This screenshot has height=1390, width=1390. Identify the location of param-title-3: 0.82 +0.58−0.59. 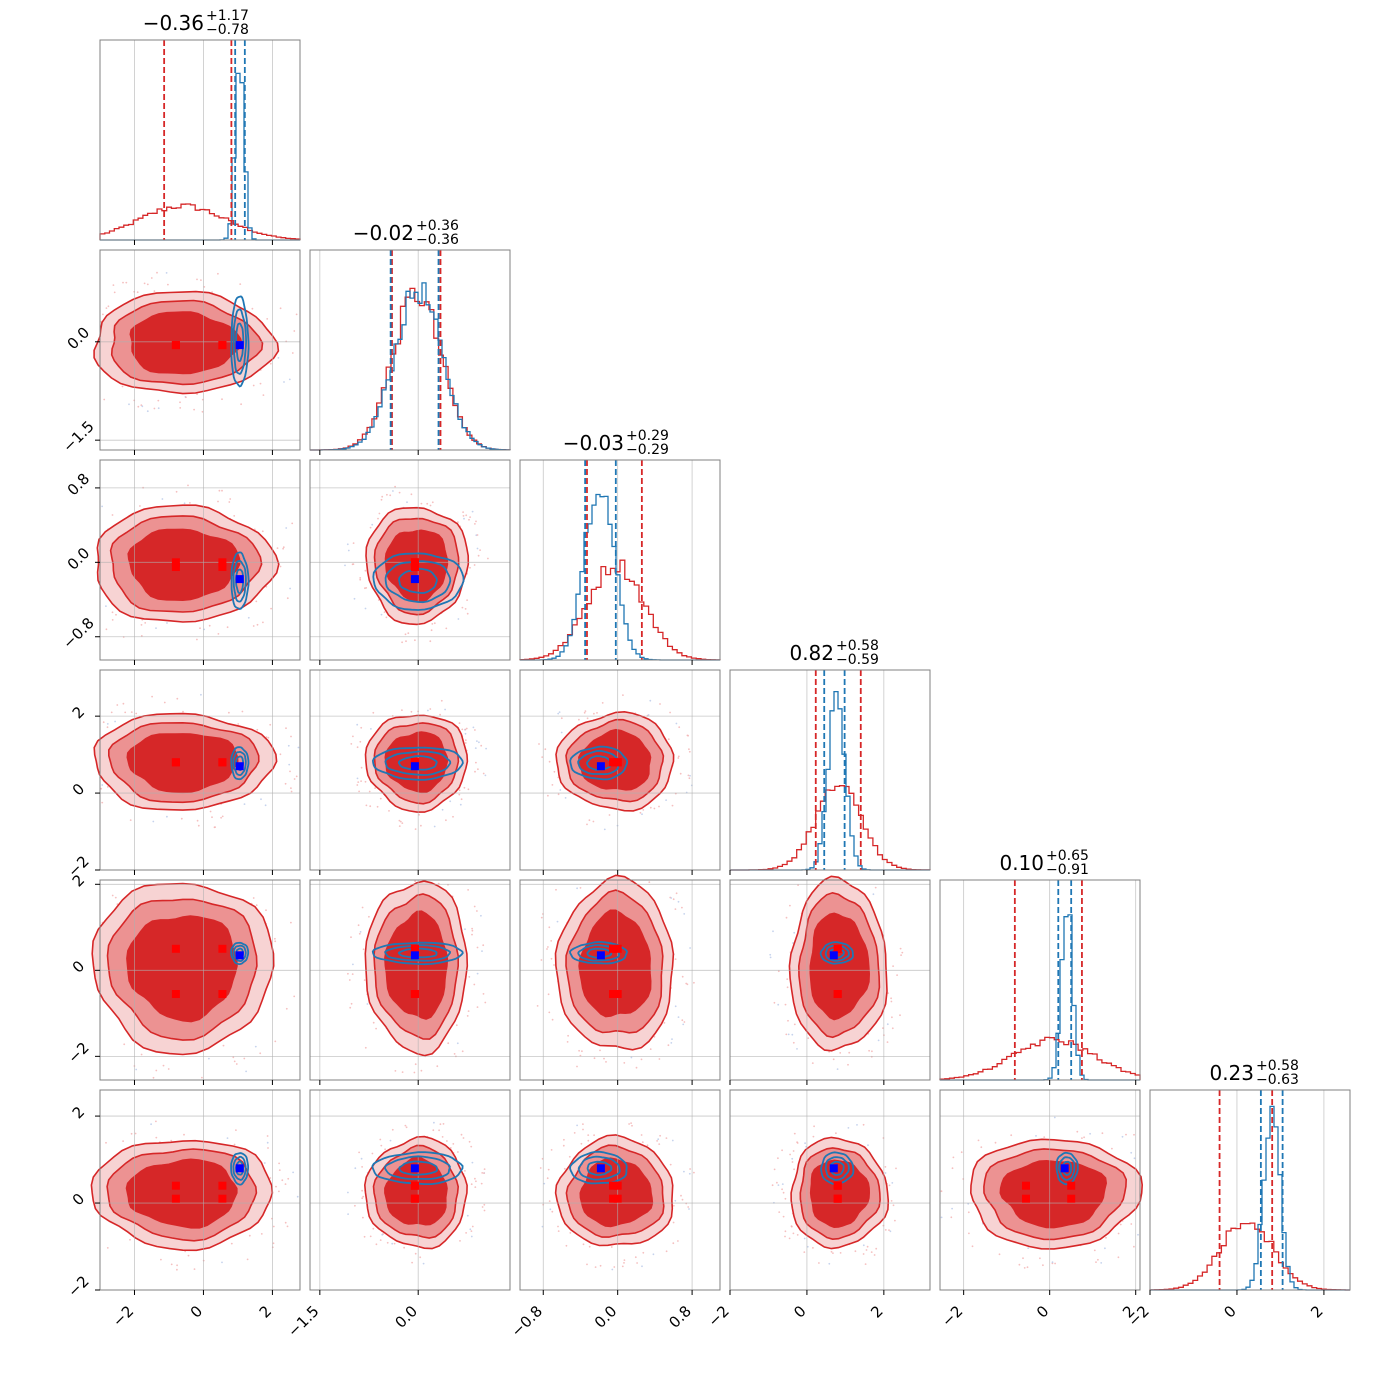
(833, 653).